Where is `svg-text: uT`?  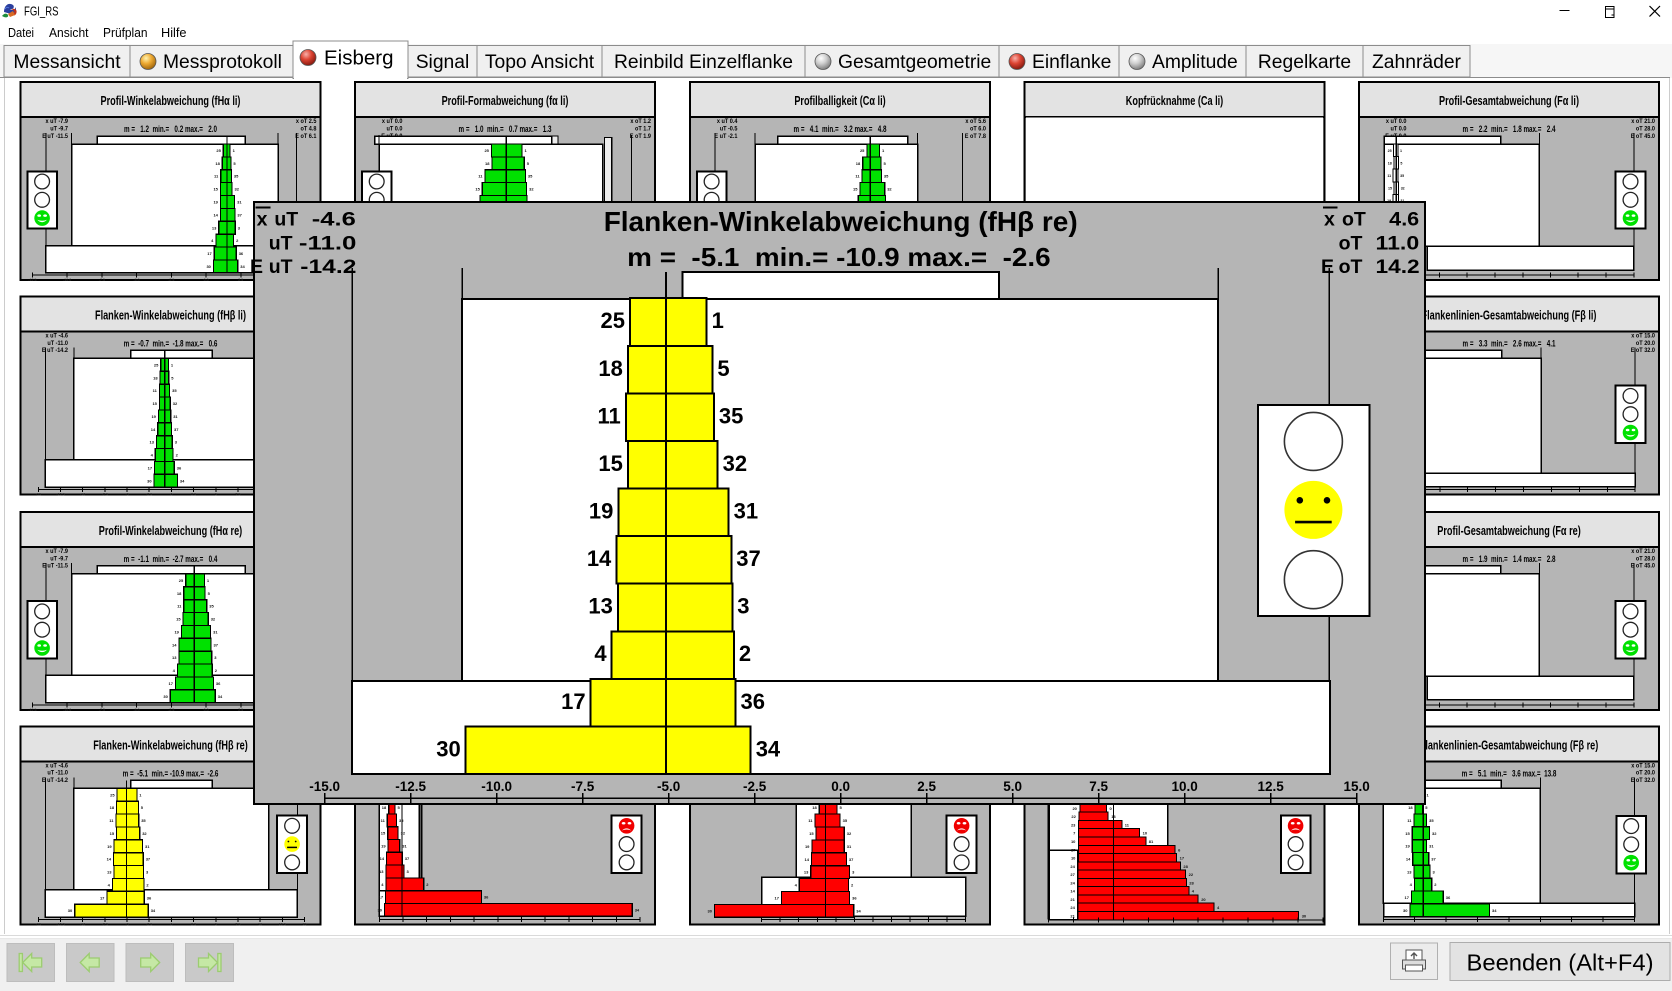
svg-text: uT is located at coordinates (281, 267).